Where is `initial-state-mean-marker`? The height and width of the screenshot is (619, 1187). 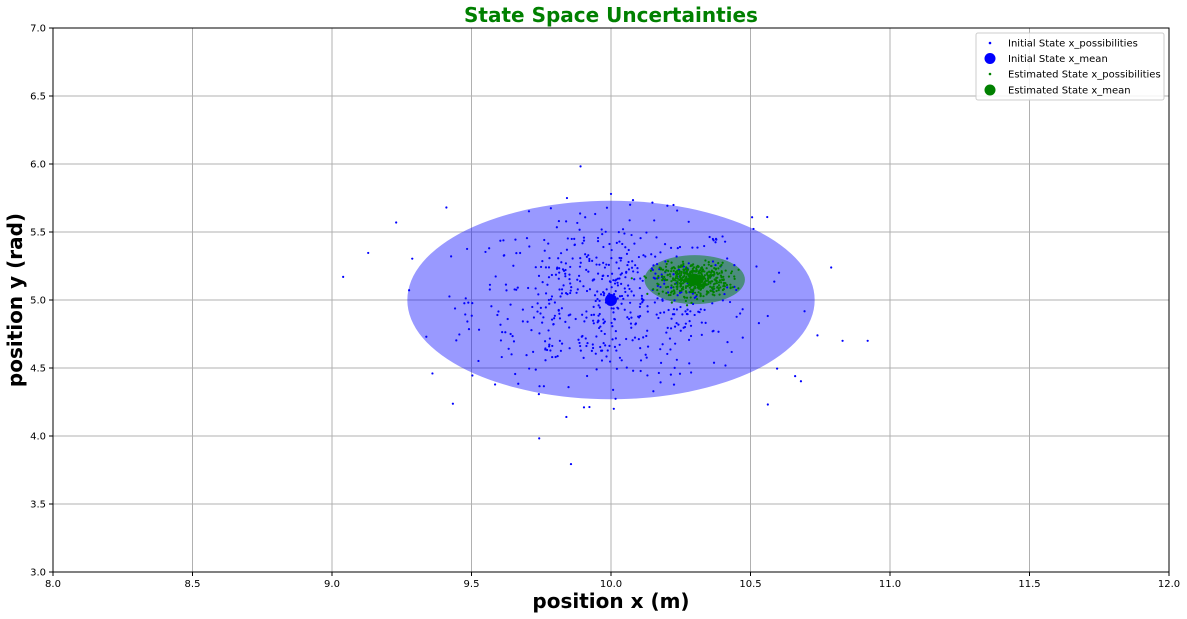 initial-state-mean-marker is located at coordinates (611, 300).